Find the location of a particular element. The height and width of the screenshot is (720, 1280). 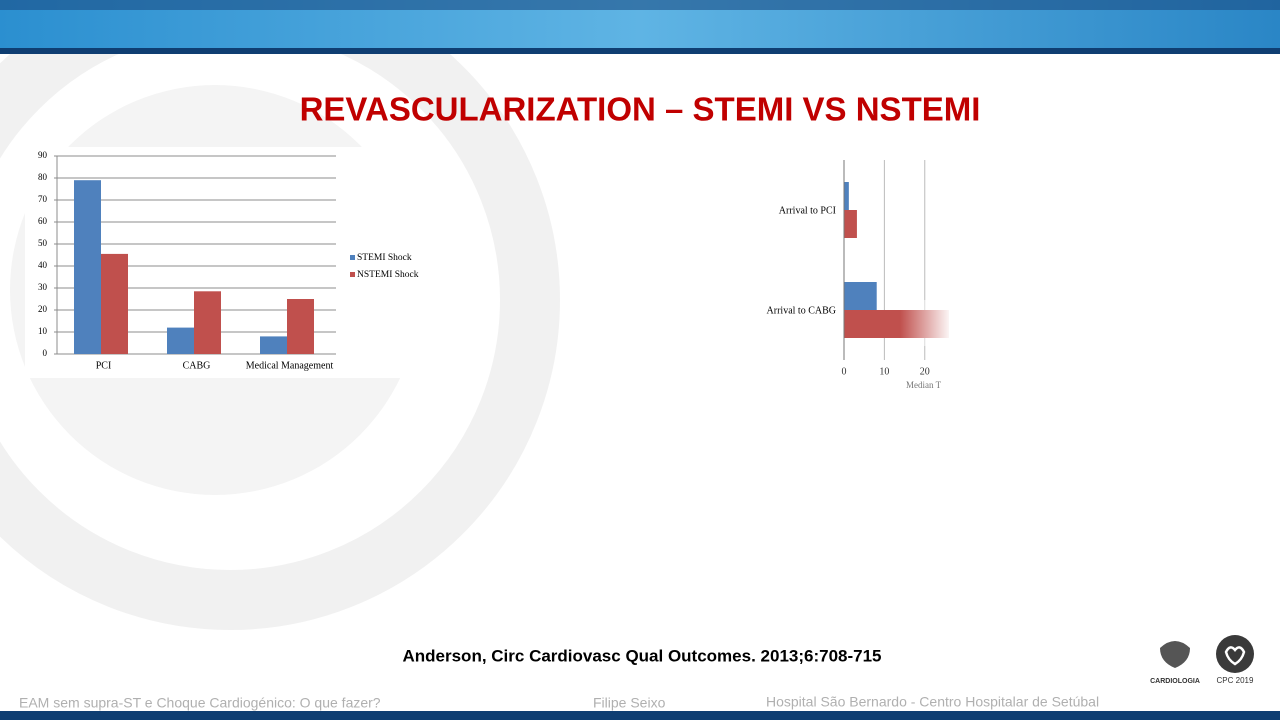

x-axis-label: Median T is located at coordinates (924, 385).